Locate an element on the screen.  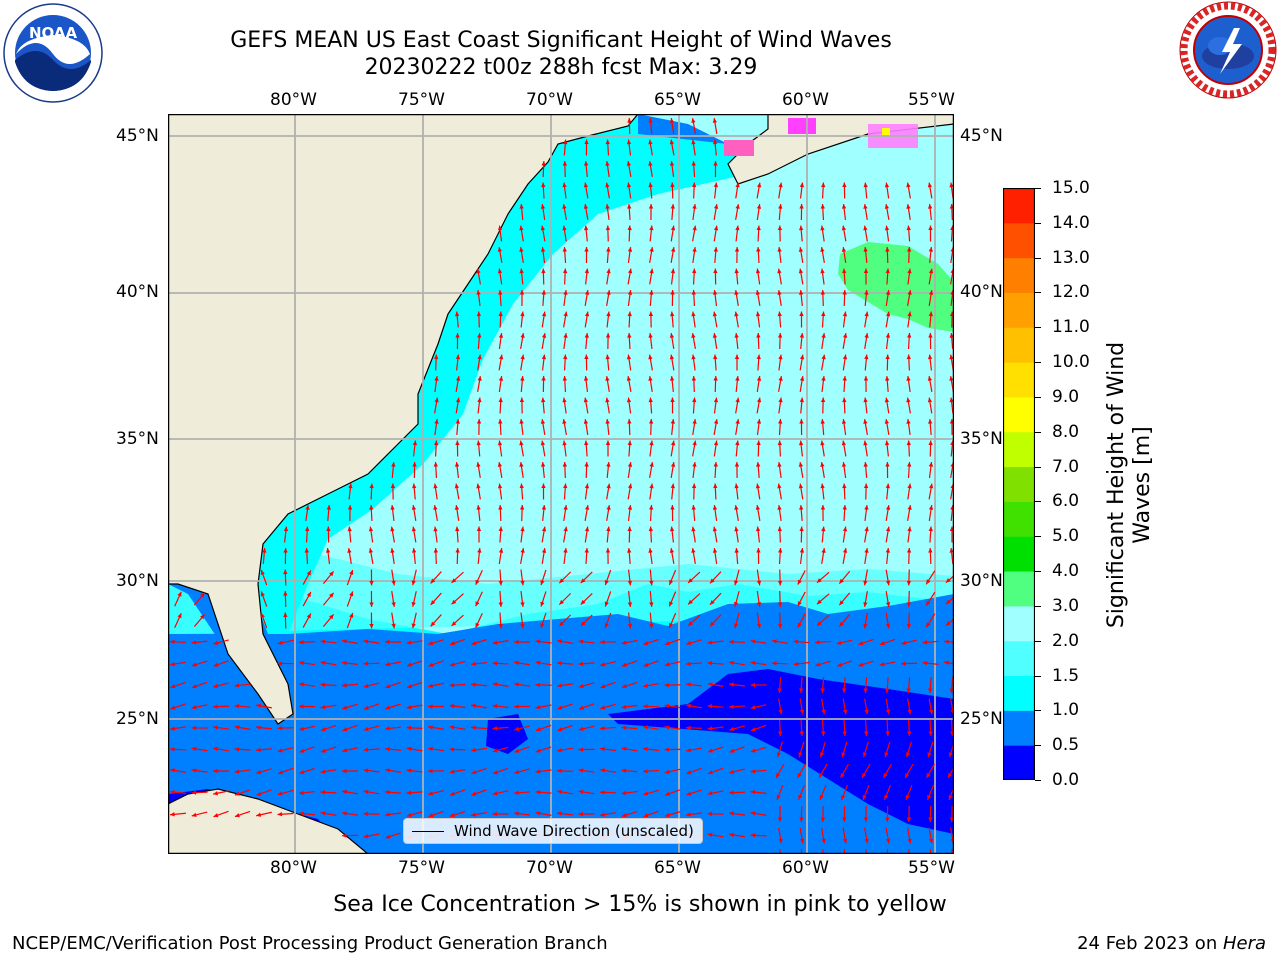
lon-label-top: 80°W is located at coordinates (293, 100).